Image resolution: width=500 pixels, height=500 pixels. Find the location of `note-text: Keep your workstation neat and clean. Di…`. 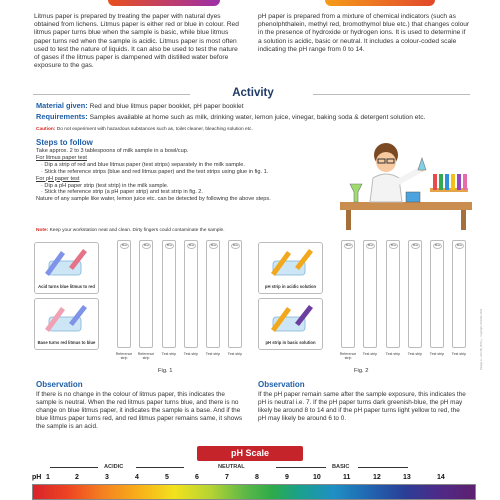

note-text: Keep your workstation neat and clean. Di… is located at coordinates (137, 230).